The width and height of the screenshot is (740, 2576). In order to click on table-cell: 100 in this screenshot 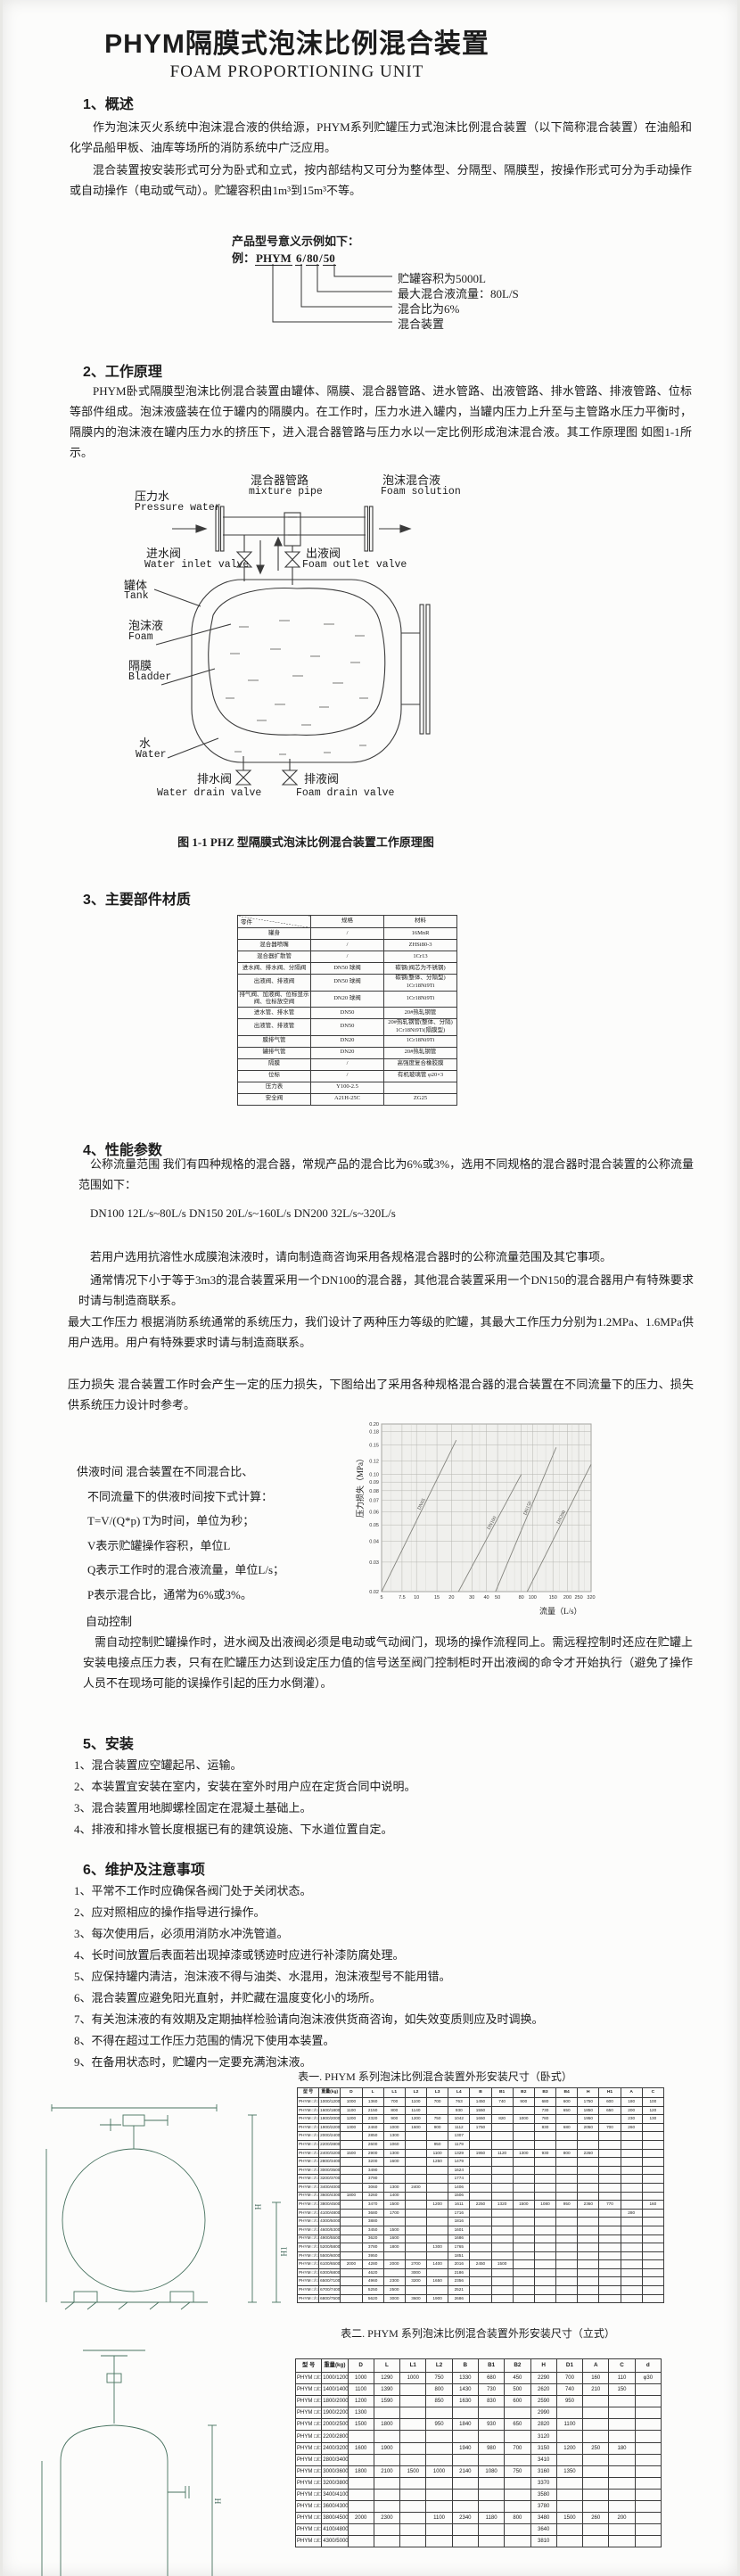, I will do `click(653, 2102)`.